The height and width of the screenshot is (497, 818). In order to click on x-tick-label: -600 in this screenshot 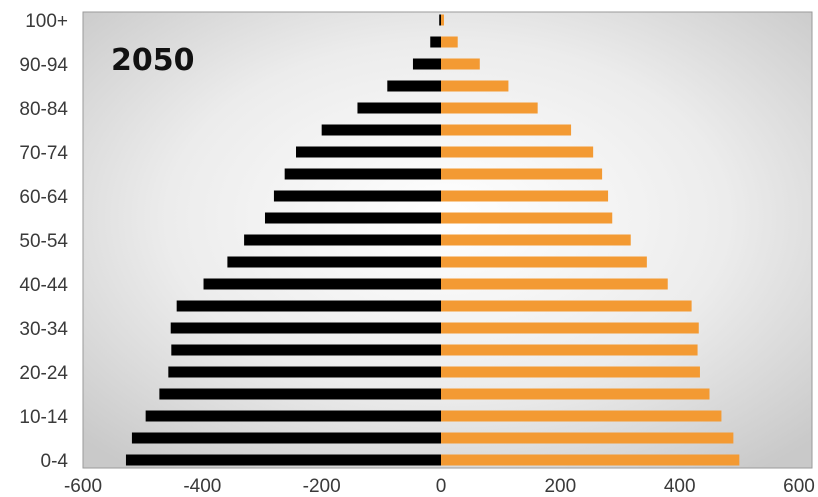, I will do `click(83, 486)`.